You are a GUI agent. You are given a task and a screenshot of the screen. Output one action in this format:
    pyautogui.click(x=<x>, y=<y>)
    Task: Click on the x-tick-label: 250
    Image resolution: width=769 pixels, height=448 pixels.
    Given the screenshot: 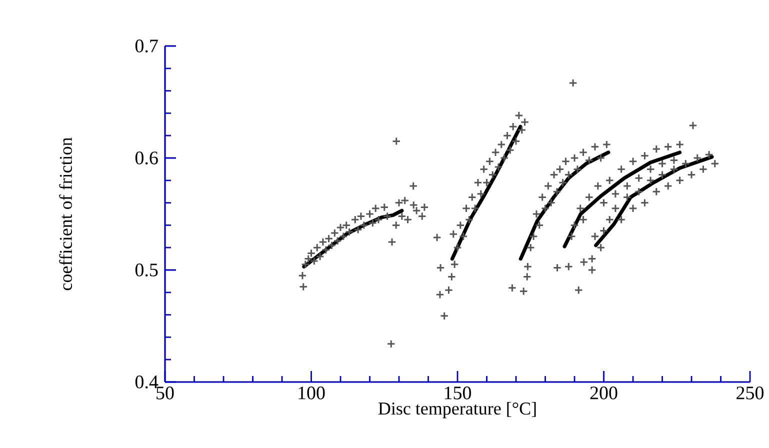 What is the action you would take?
    pyautogui.click(x=750, y=393)
    